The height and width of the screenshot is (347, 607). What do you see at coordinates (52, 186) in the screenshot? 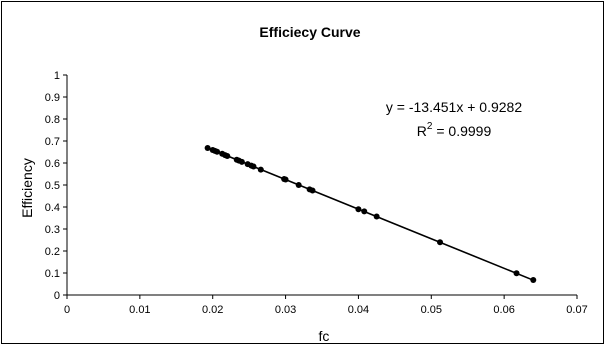
I see `y-tick-label: 0.5` at bounding box center [52, 186].